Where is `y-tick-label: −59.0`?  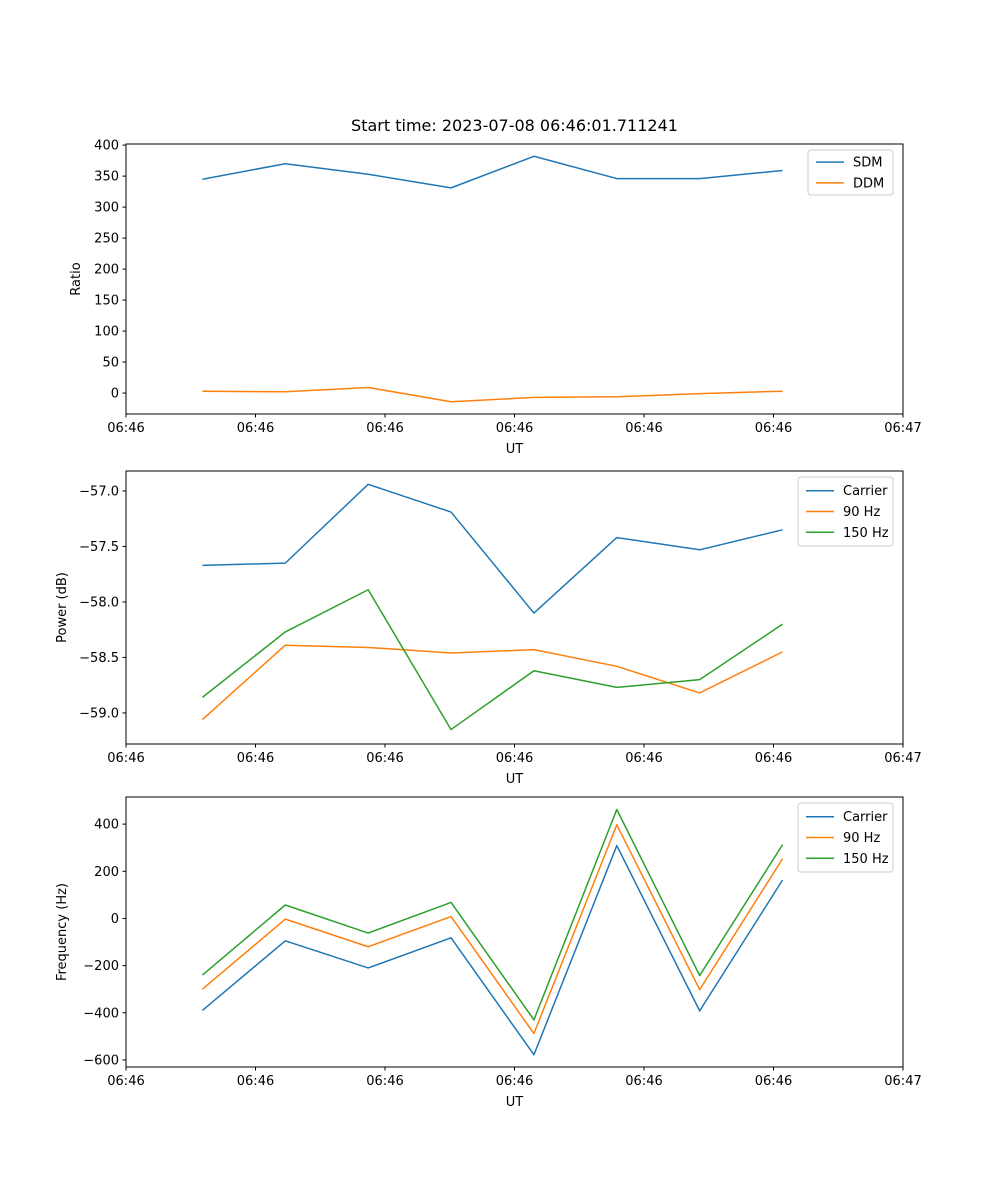
y-tick-label: −59.0 is located at coordinates (99, 713).